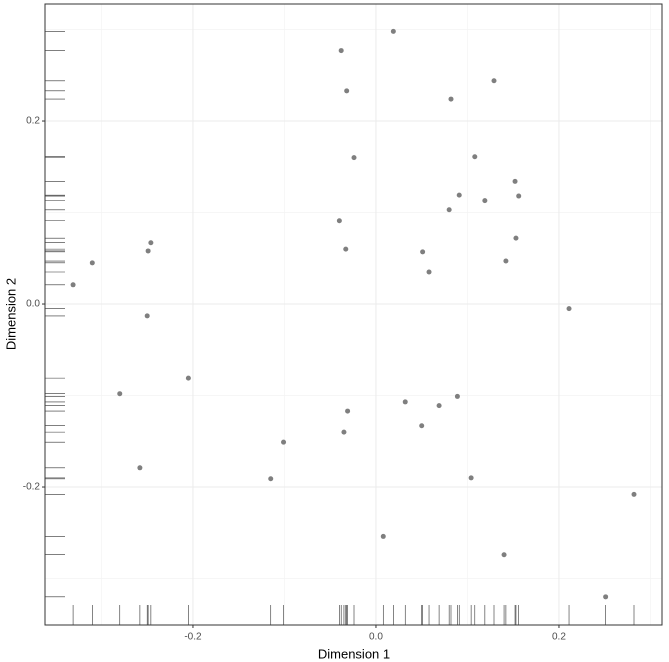  I want to click on y-tick-label: 0.0, so click(33, 304).